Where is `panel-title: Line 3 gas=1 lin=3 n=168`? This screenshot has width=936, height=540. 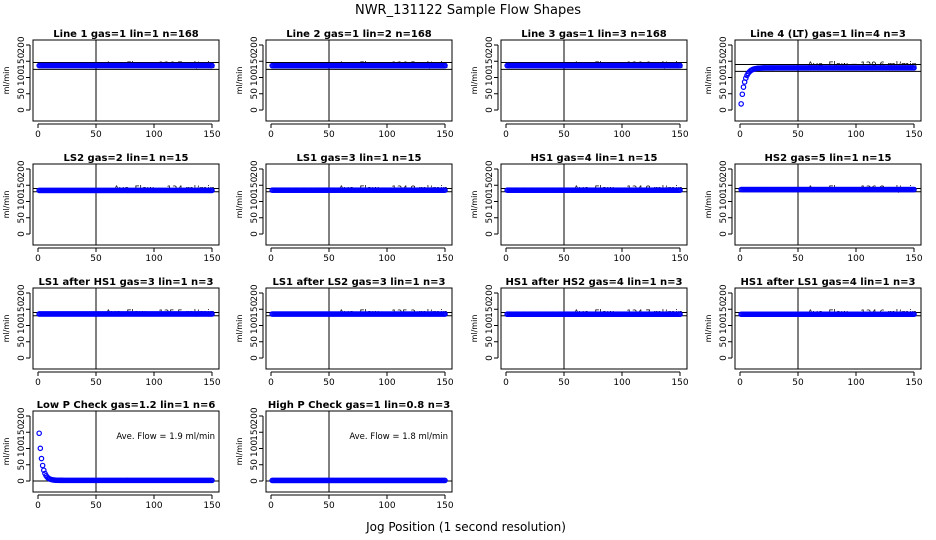
panel-title: Line 3 gas=1 lin=3 n=168 is located at coordinates (594, 34).